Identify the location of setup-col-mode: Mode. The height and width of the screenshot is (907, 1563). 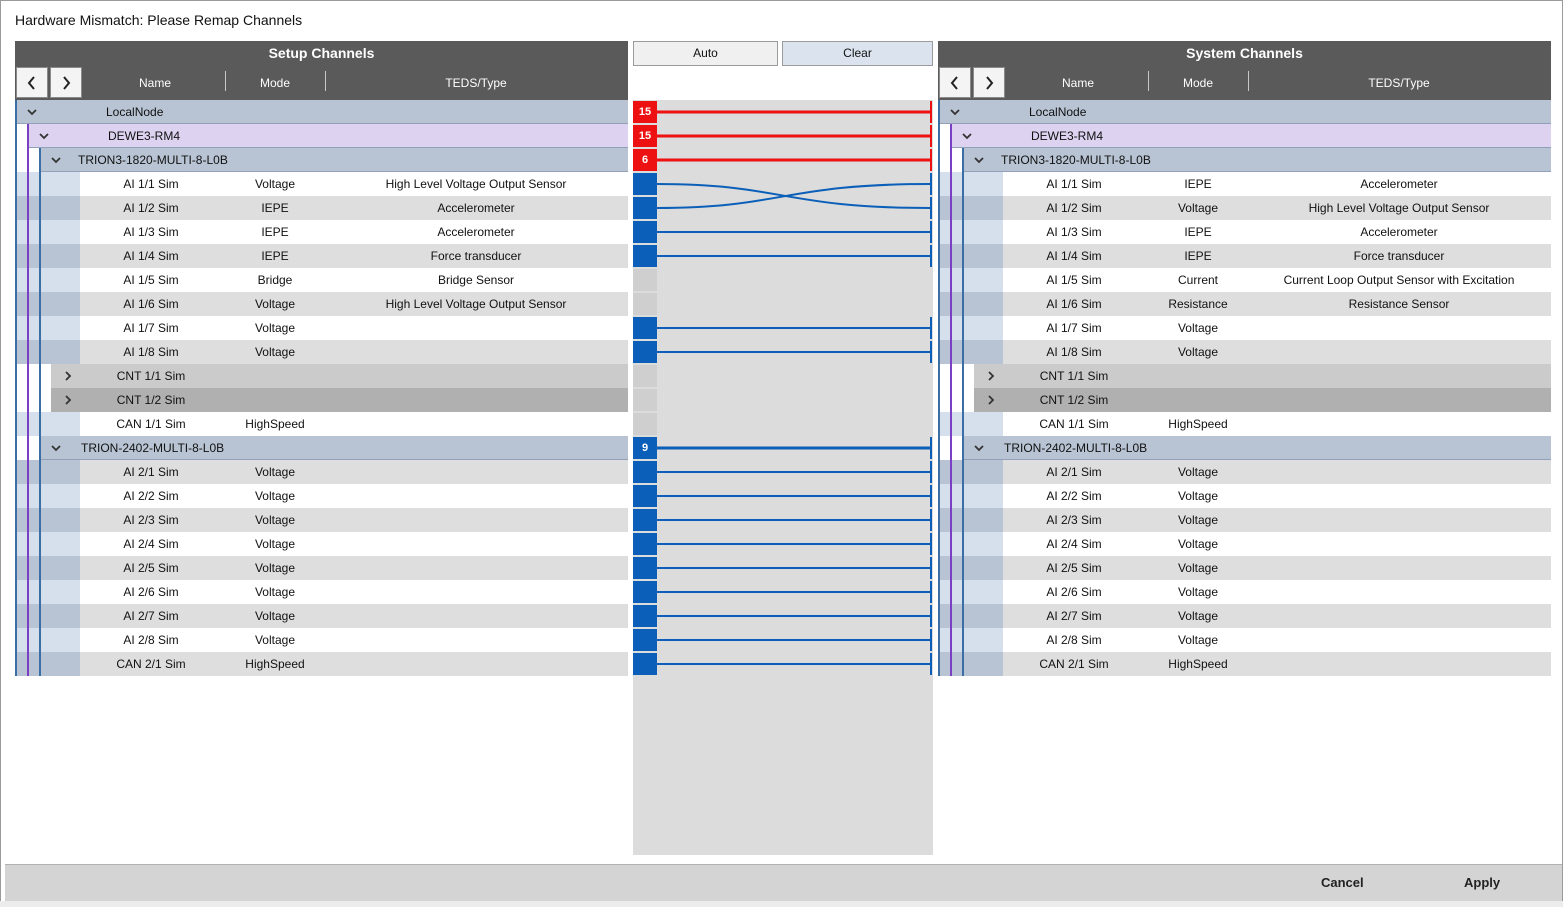
(275, 83).